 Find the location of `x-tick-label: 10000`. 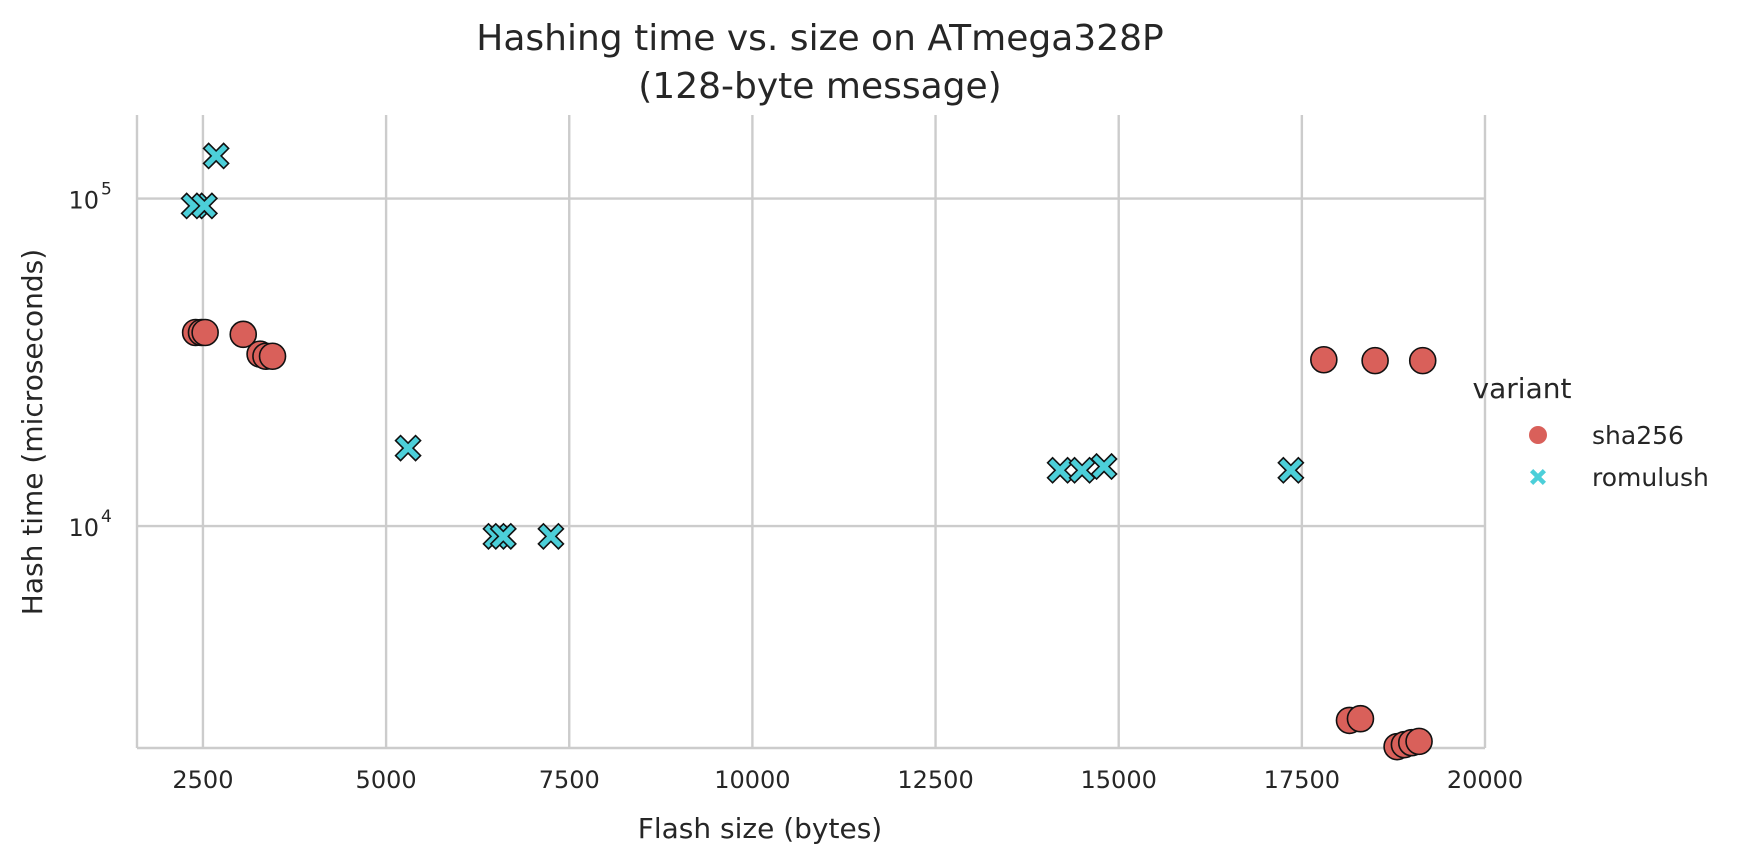

x-tick-label: 10000 is located at coordinates (752, 780).